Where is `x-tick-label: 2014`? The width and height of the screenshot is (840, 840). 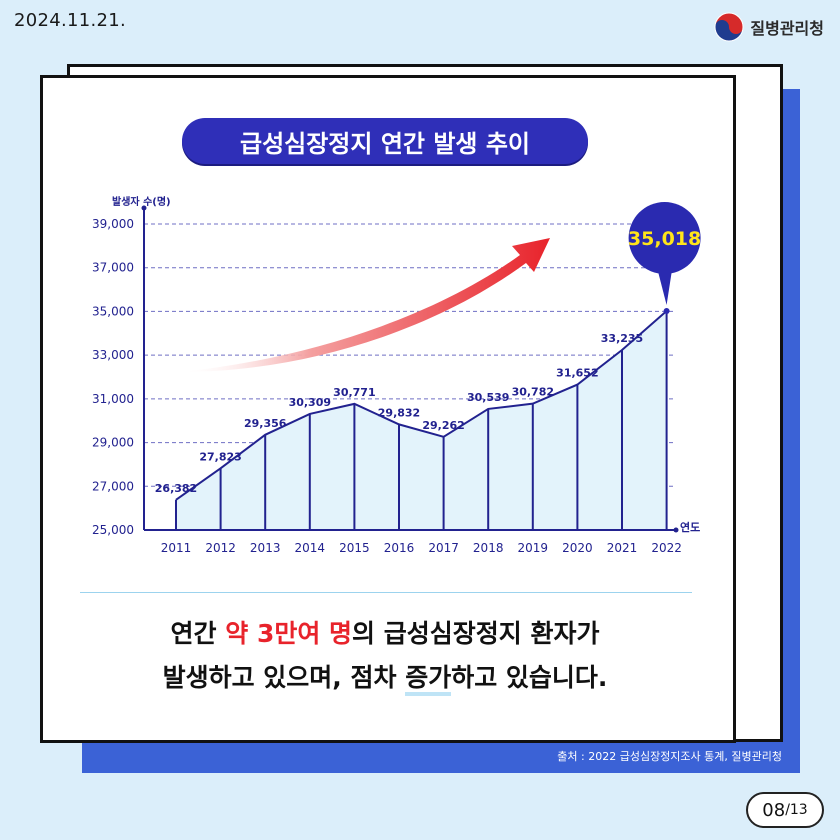 x-tick-label: 2014 is located at coordinates (310, 548).